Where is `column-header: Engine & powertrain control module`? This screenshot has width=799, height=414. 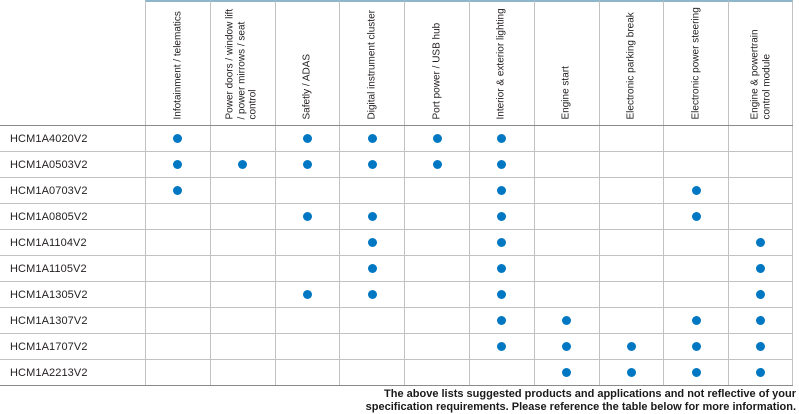 column-header: Engine & powertrain control module is located at coordinates (760, 62).